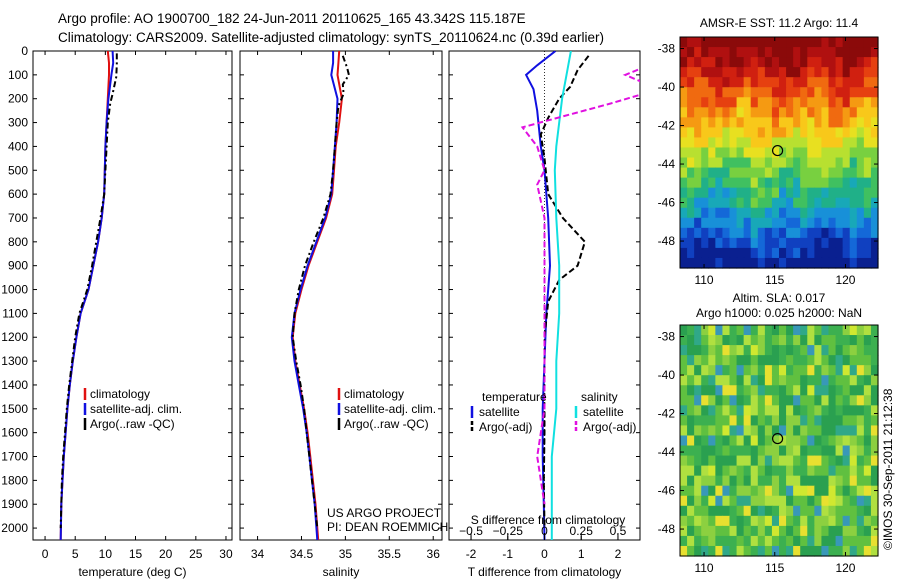  What do you see at coordinates (507, 554) in the screenshot?
I see `x-tick-label: -1` at bounding box center [507, 554].